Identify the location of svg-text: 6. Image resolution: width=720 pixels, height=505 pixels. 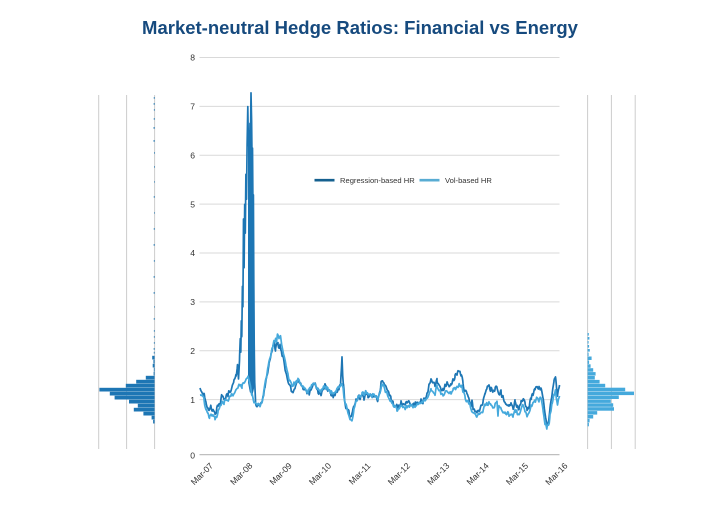
(192, 156).